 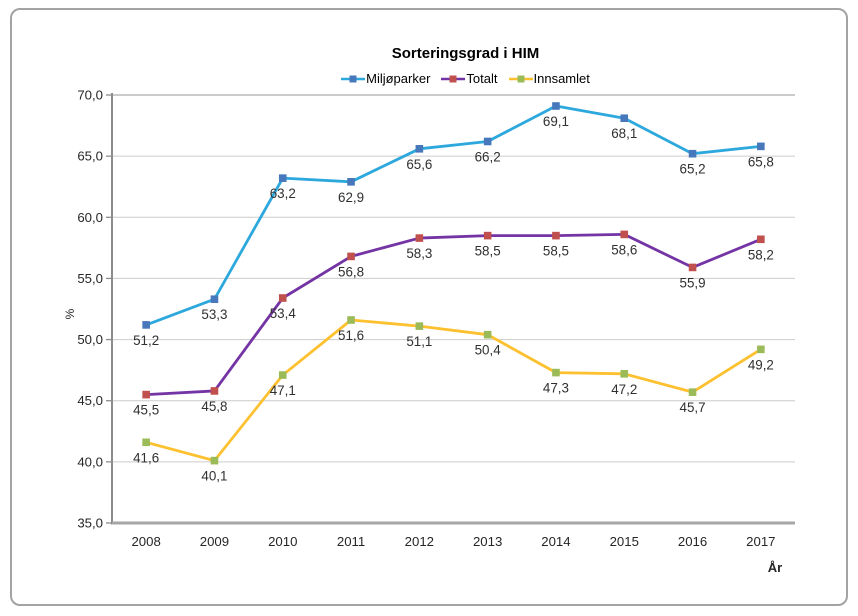 I want to click on data-label-innsamlet: 51,1, so click(x=419, y=341).